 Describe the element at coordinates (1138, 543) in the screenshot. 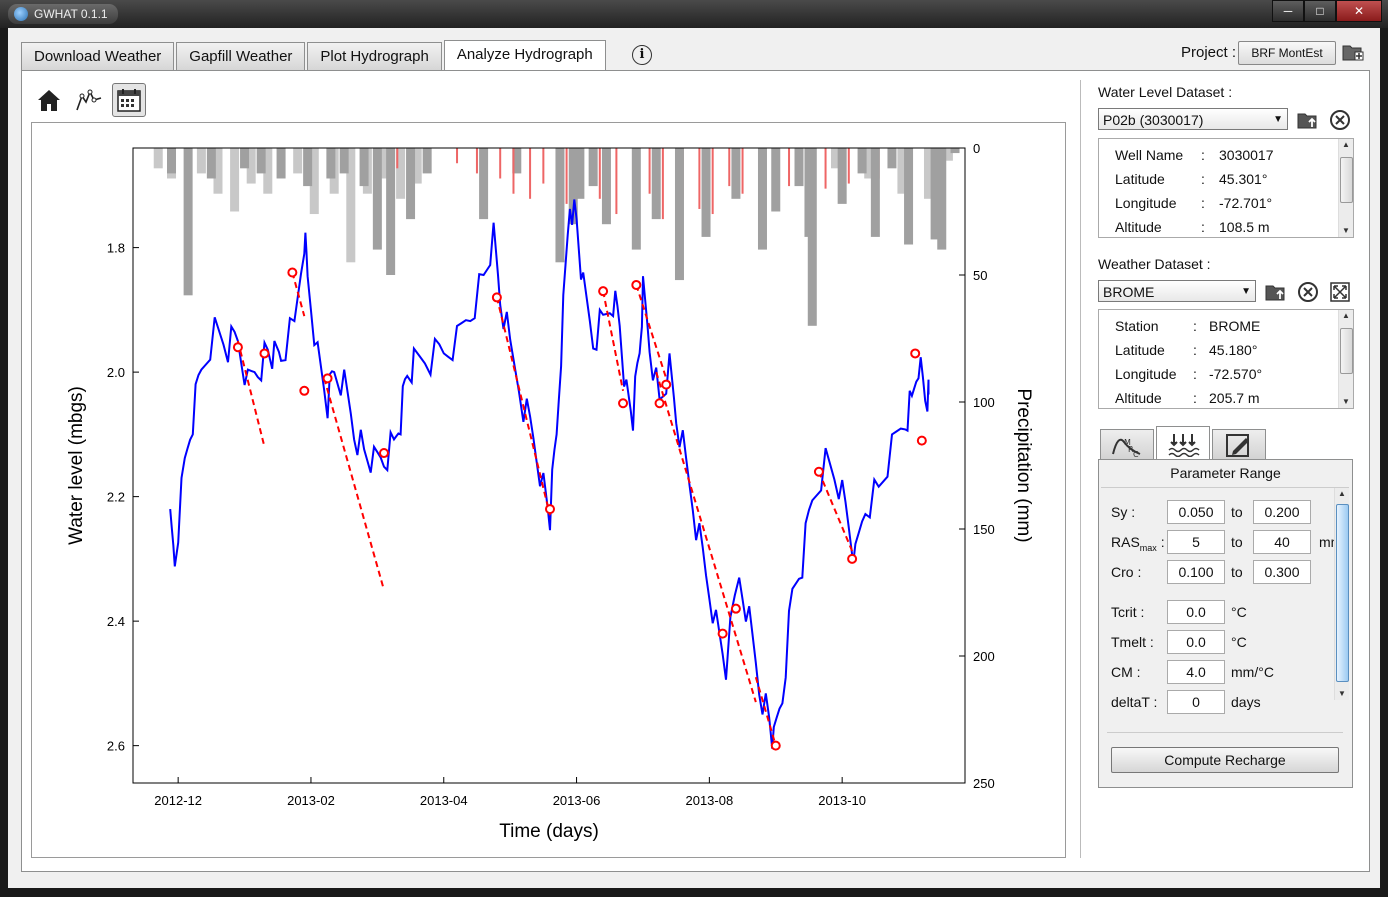

I see `rasmax-label: RASmax :` at that location.